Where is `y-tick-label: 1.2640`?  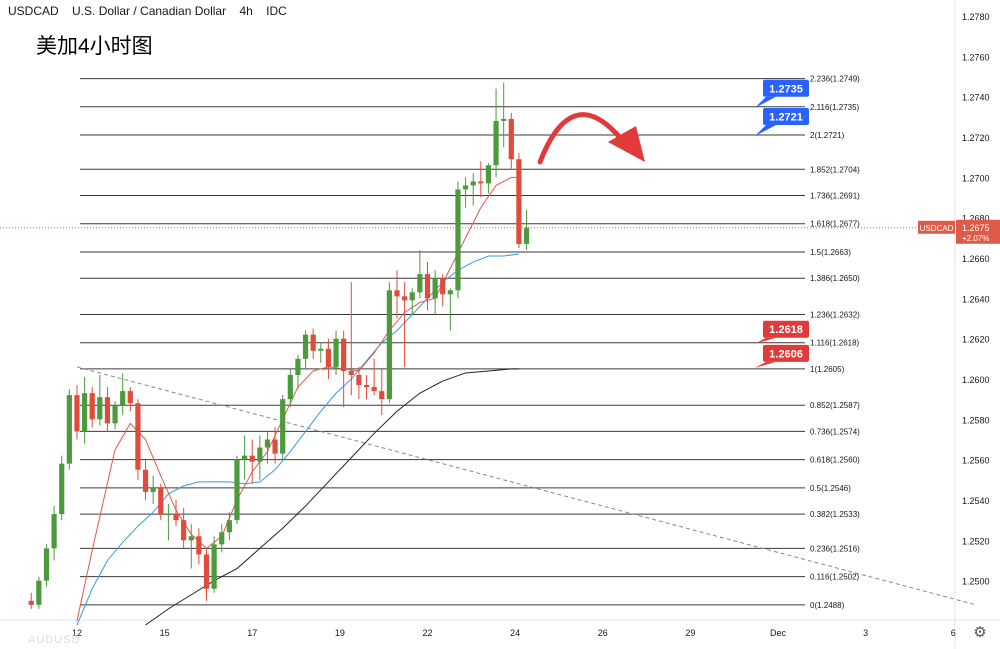 y-tick-label: 1.2640 is located at coordinates (976, 299).